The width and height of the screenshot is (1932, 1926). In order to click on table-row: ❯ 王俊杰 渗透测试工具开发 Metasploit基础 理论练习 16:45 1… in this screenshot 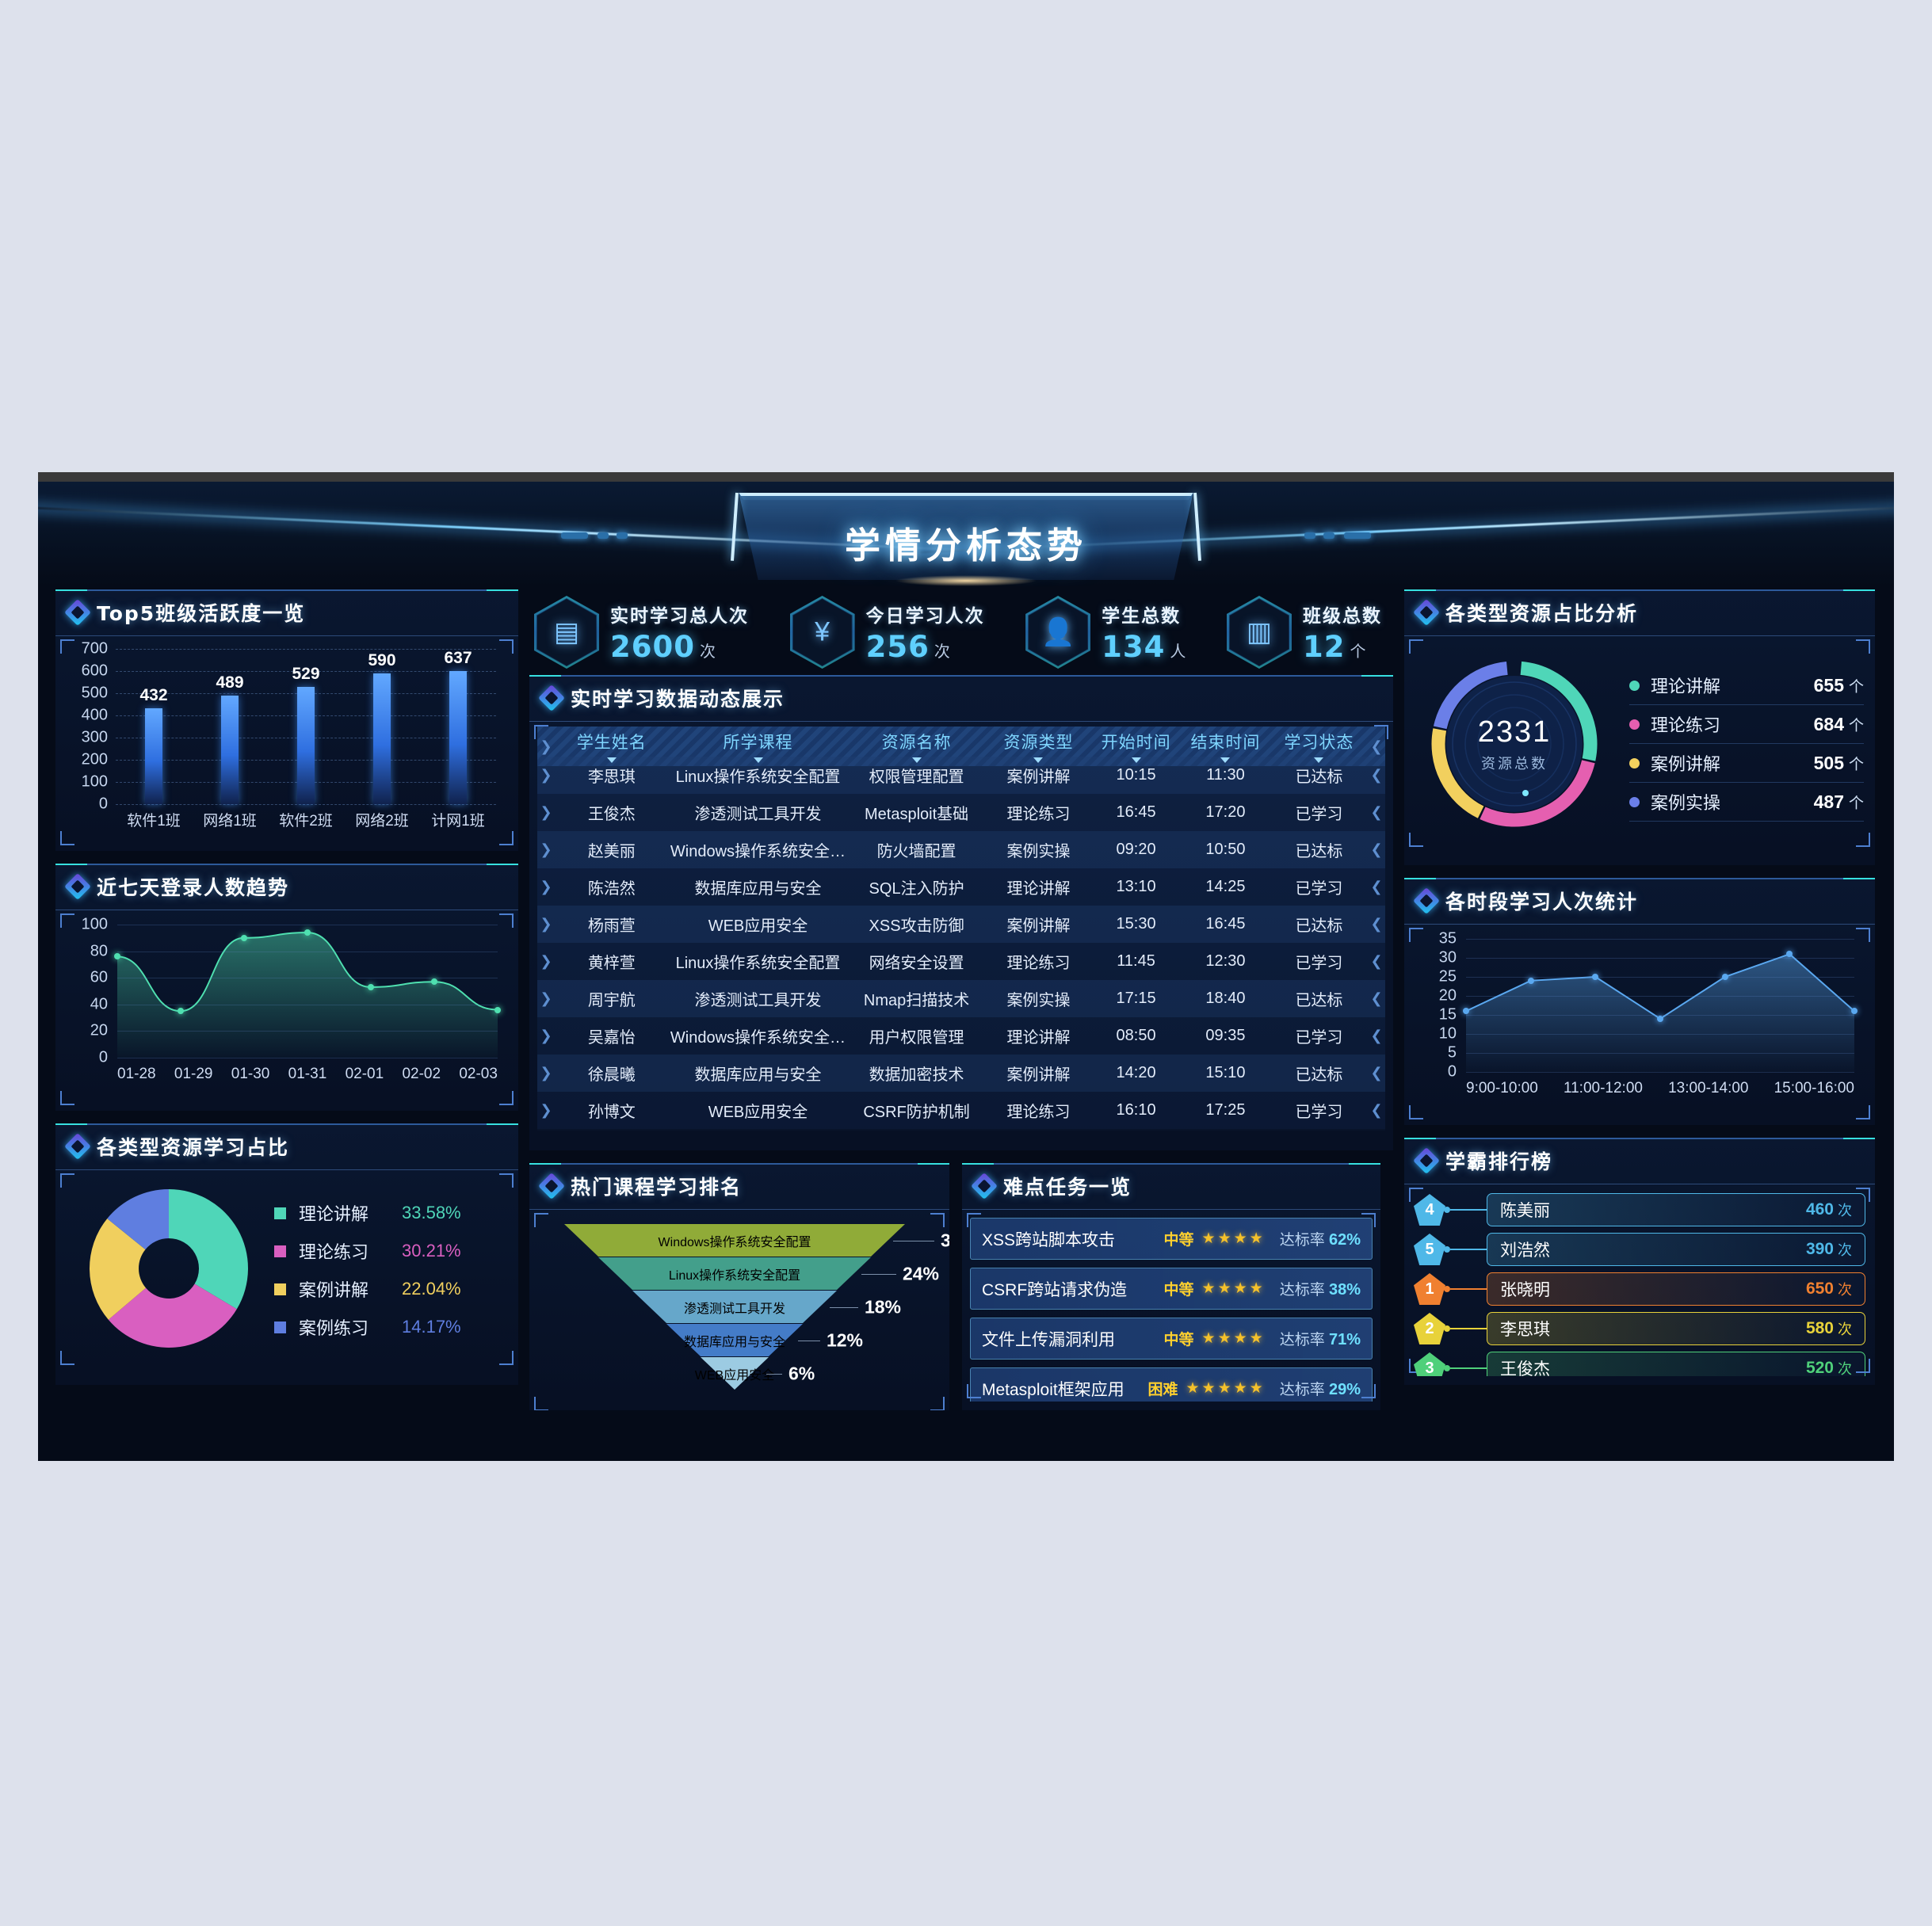, I will do `click(961, 812)`.